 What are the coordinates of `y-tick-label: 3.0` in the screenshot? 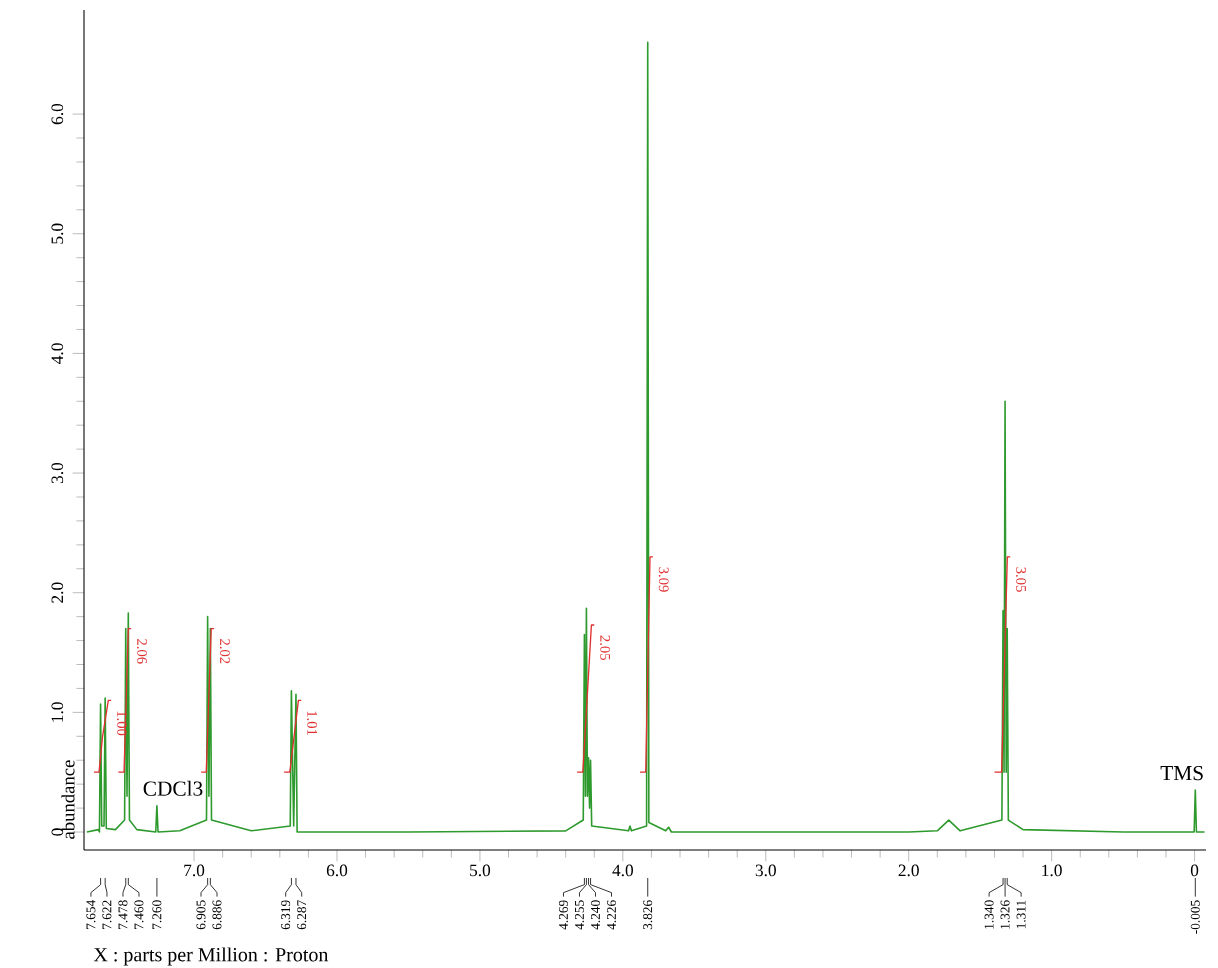 It's located at (57, 473).